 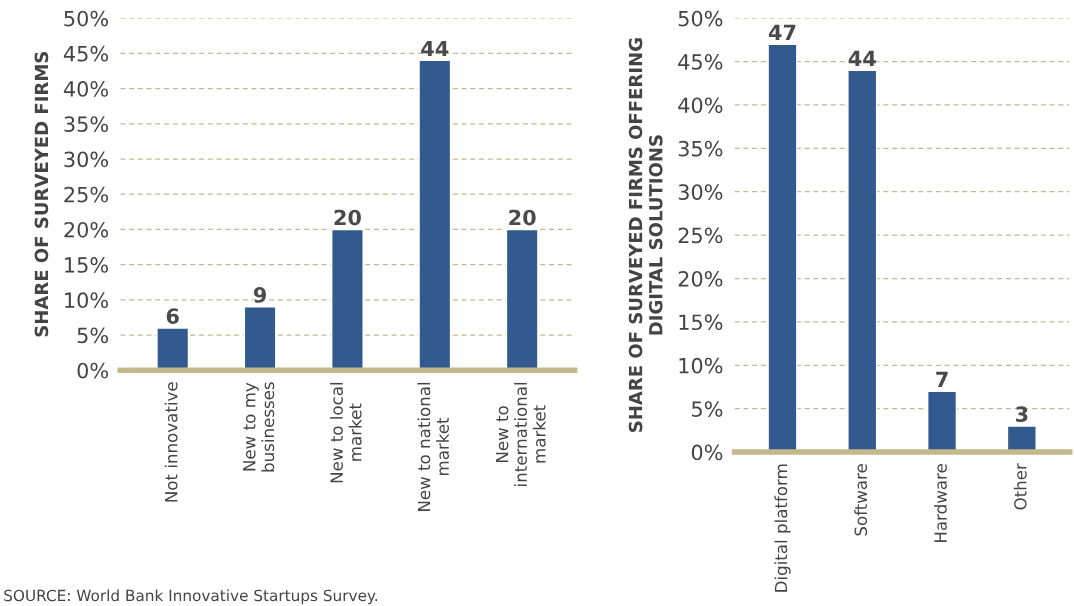 I want to click on data-label: 3, so click(x=1021, y=414).